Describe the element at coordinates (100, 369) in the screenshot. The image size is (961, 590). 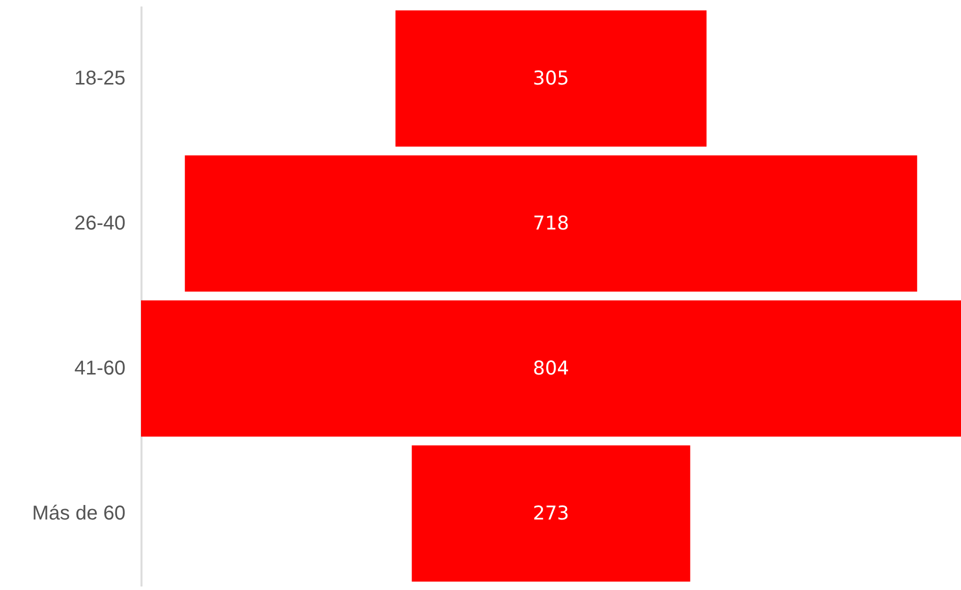
I see `category-label: 41-60` at that location.